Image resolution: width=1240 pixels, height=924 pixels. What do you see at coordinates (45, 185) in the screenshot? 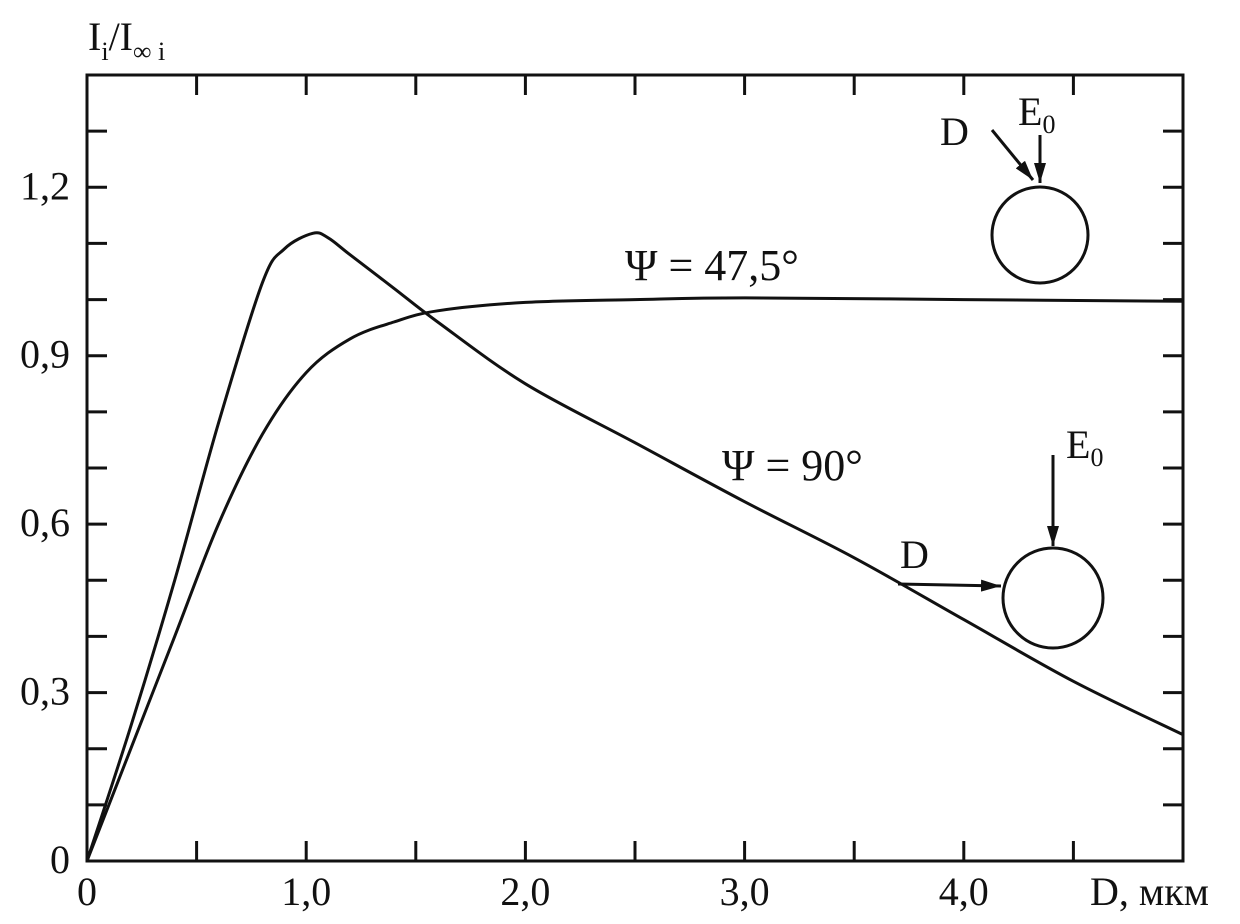
I see `y-tick-label: 1,2` at bounding box center [45, 185].